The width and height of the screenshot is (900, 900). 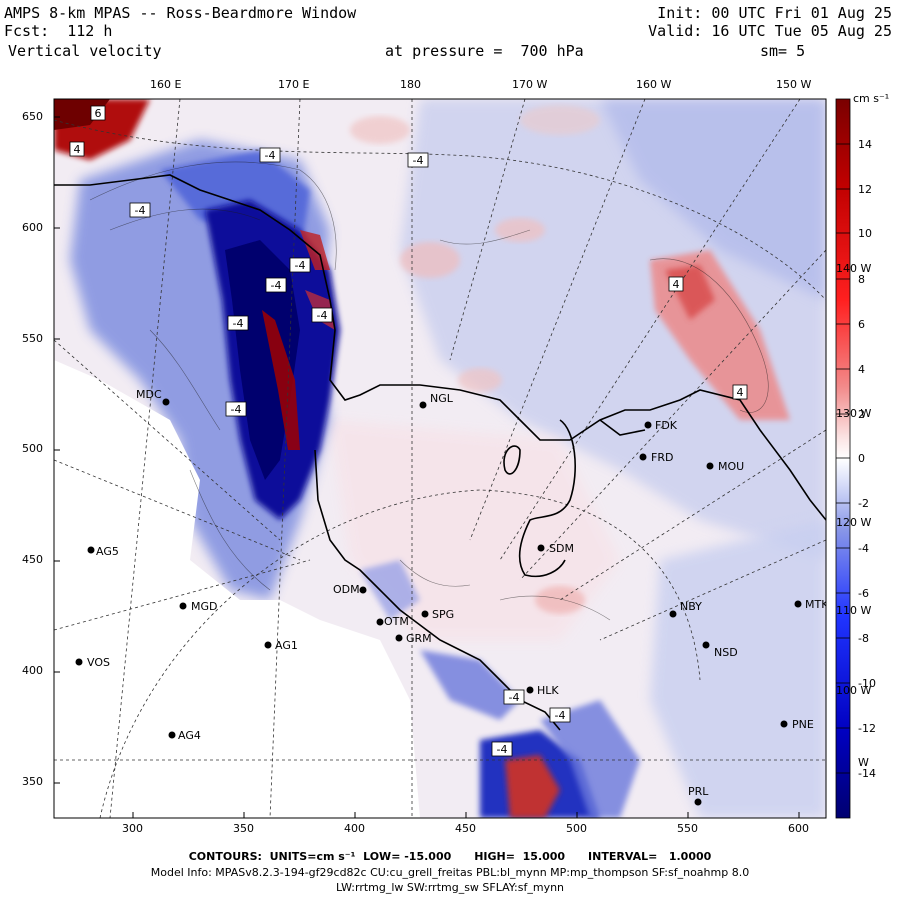 What do you see at coordinates (726, 652) in the screenshot?
I see `svg-text: NSD` at bounding box center [726, 652].